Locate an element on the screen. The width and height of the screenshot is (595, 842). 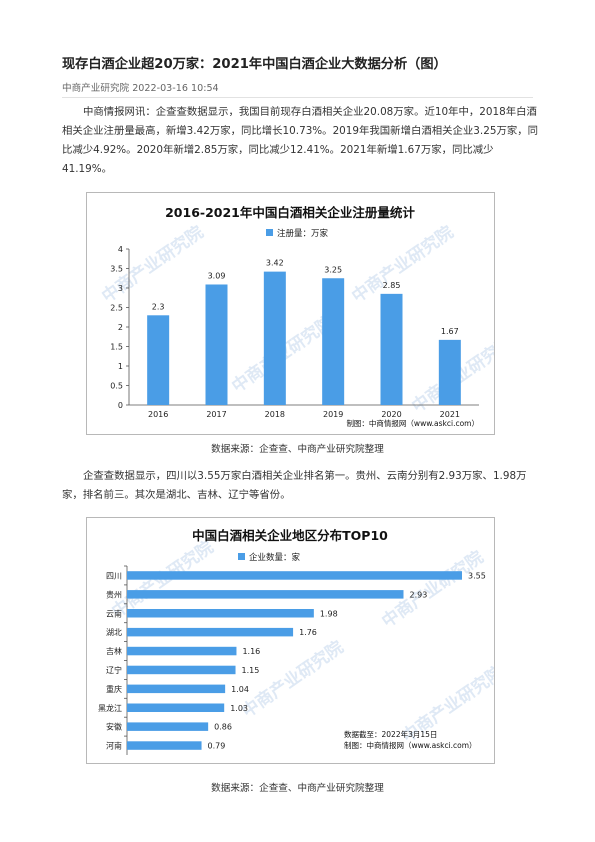
bar-value-label: 2.3 is located at coordinates (158, 306).